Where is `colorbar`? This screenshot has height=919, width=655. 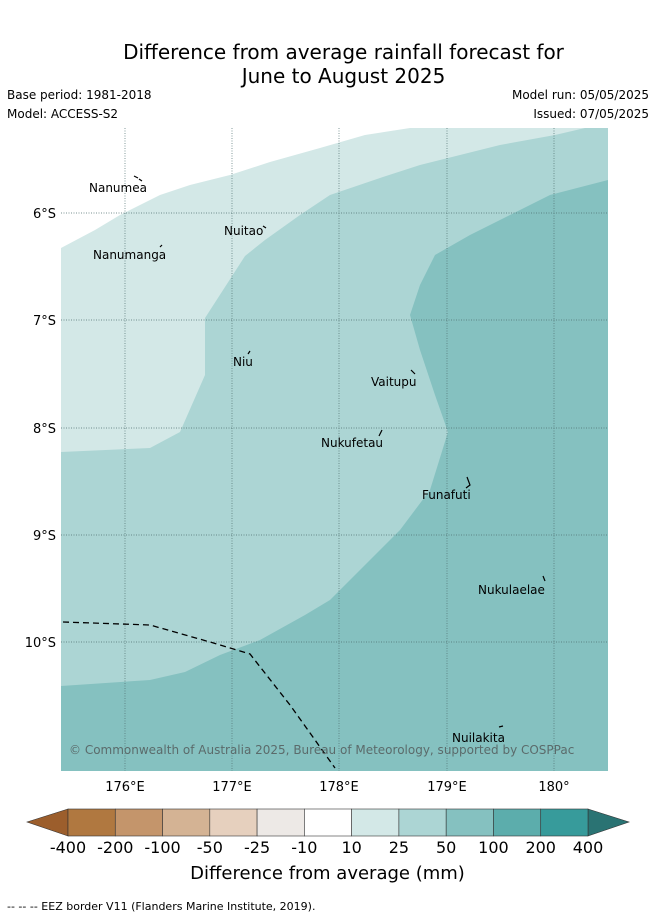 colorbar is located at coordinates (328, 822).